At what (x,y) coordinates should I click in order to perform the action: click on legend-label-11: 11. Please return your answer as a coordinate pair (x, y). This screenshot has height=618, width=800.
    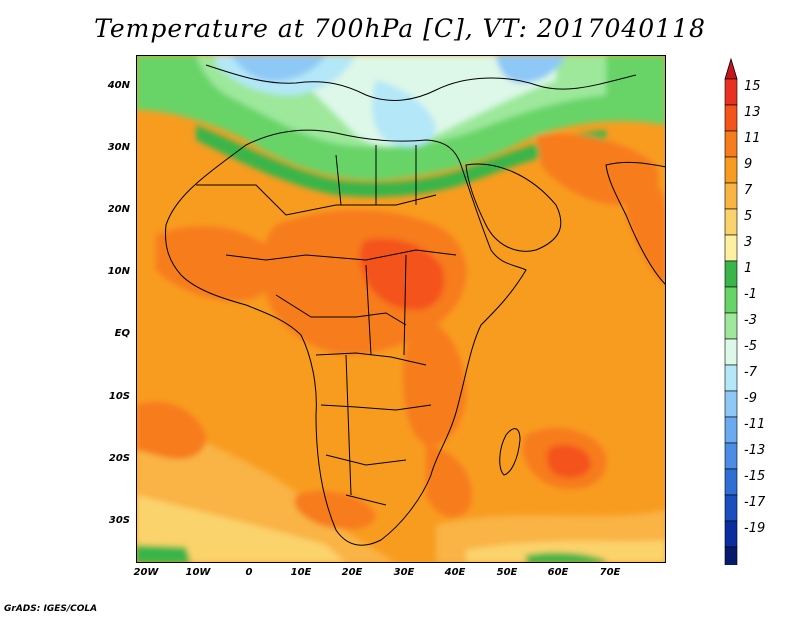
    Looking at the image, I should click on (752, 138).